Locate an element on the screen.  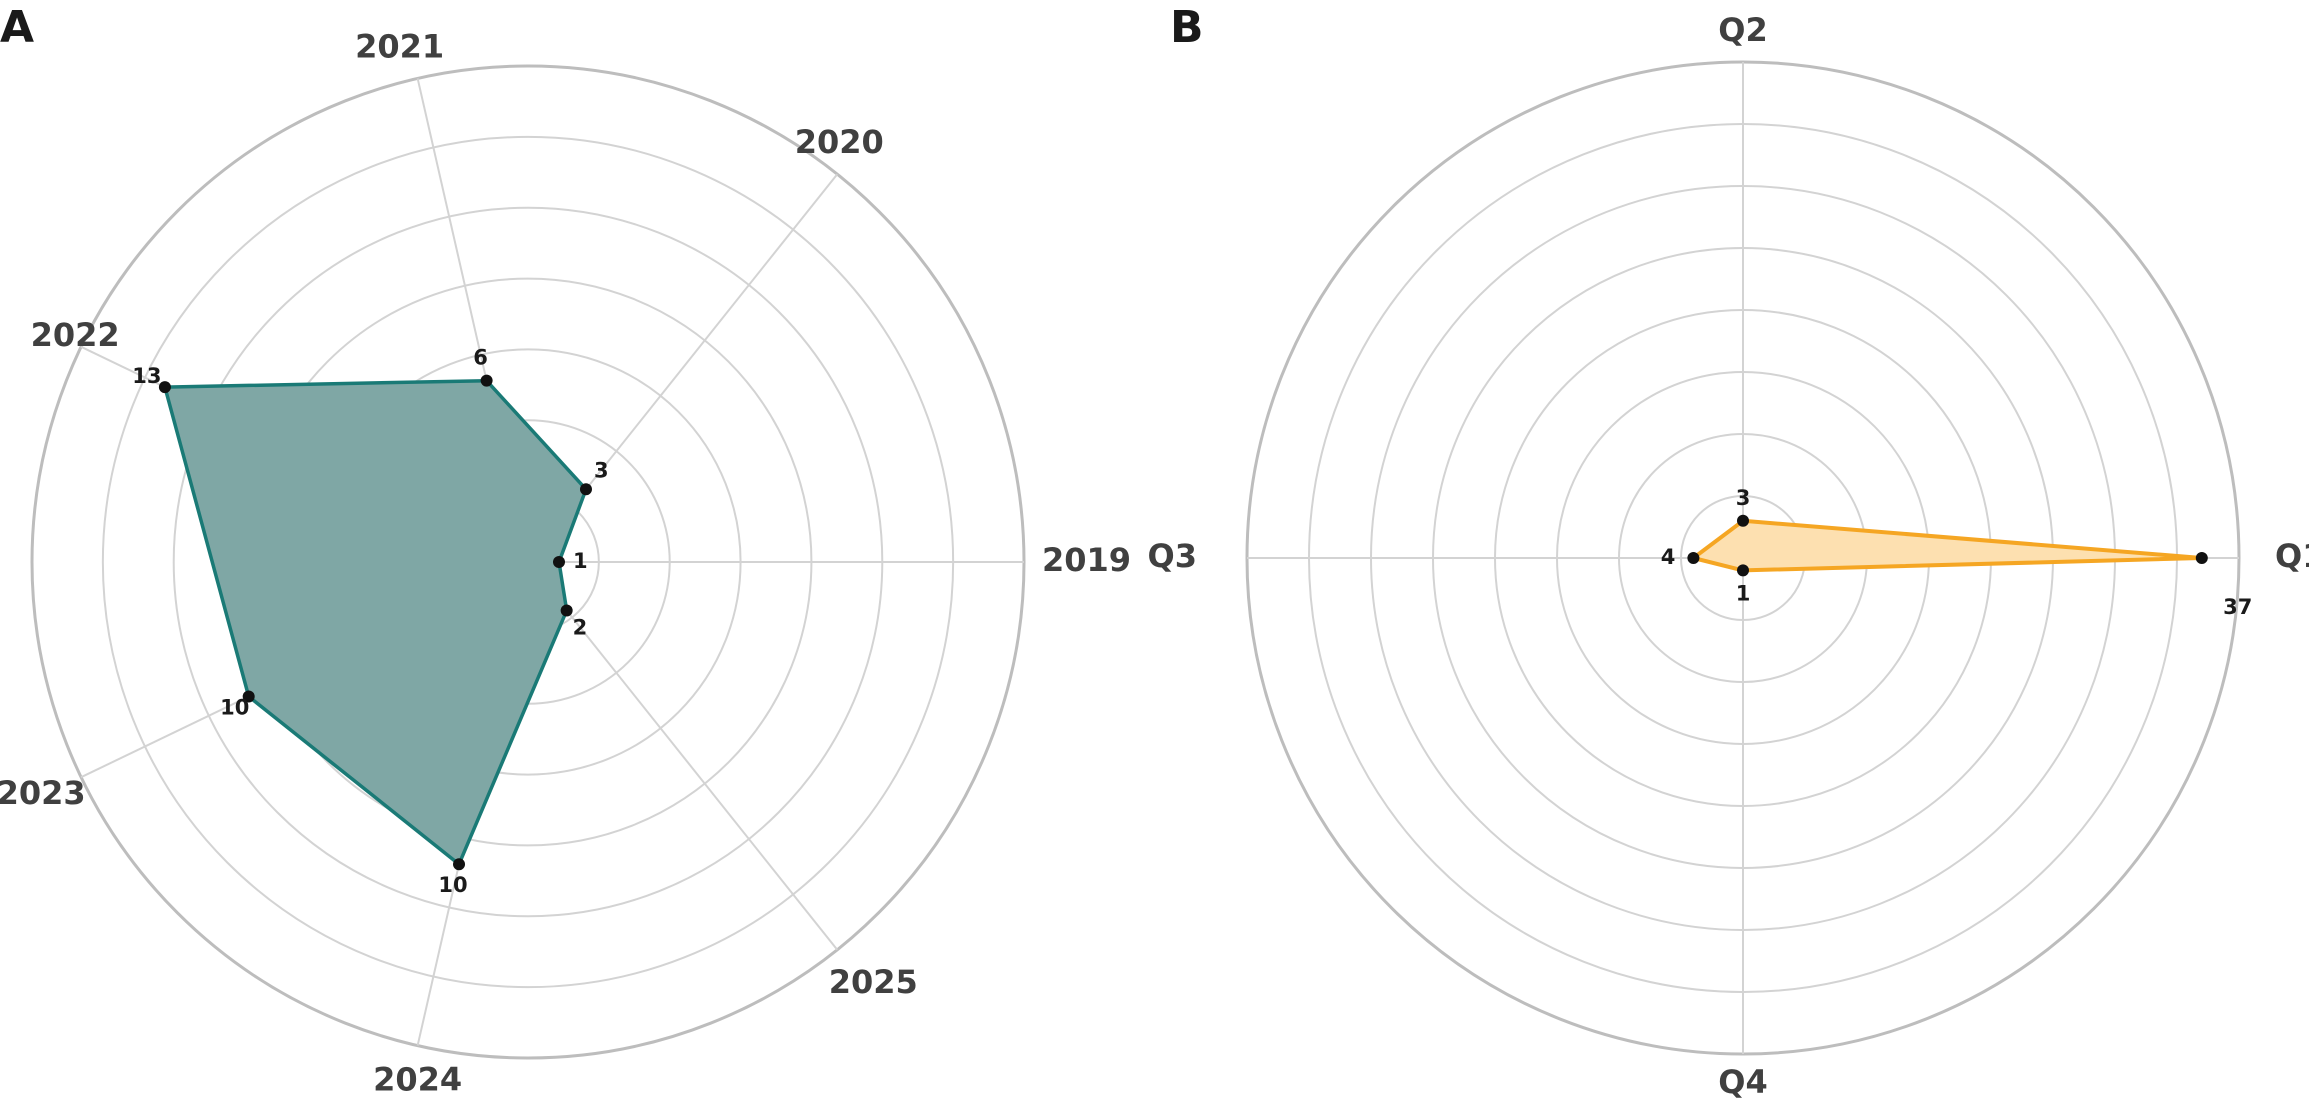
data-point-2025 is located at coordinates (566, 610).